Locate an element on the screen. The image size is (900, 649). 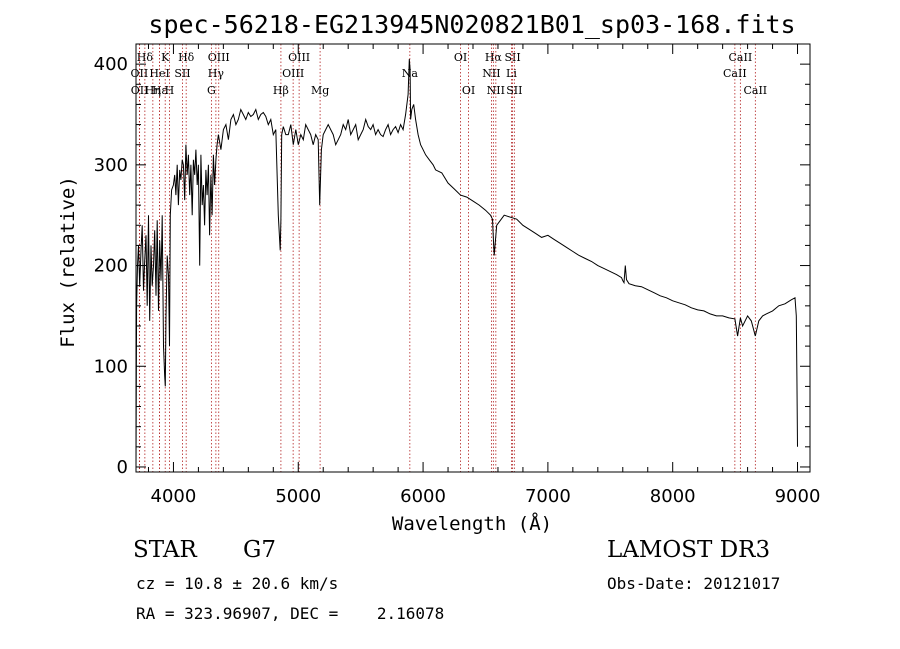
y-axis-label: Flux (relative) is located at coordinates (68, 262).